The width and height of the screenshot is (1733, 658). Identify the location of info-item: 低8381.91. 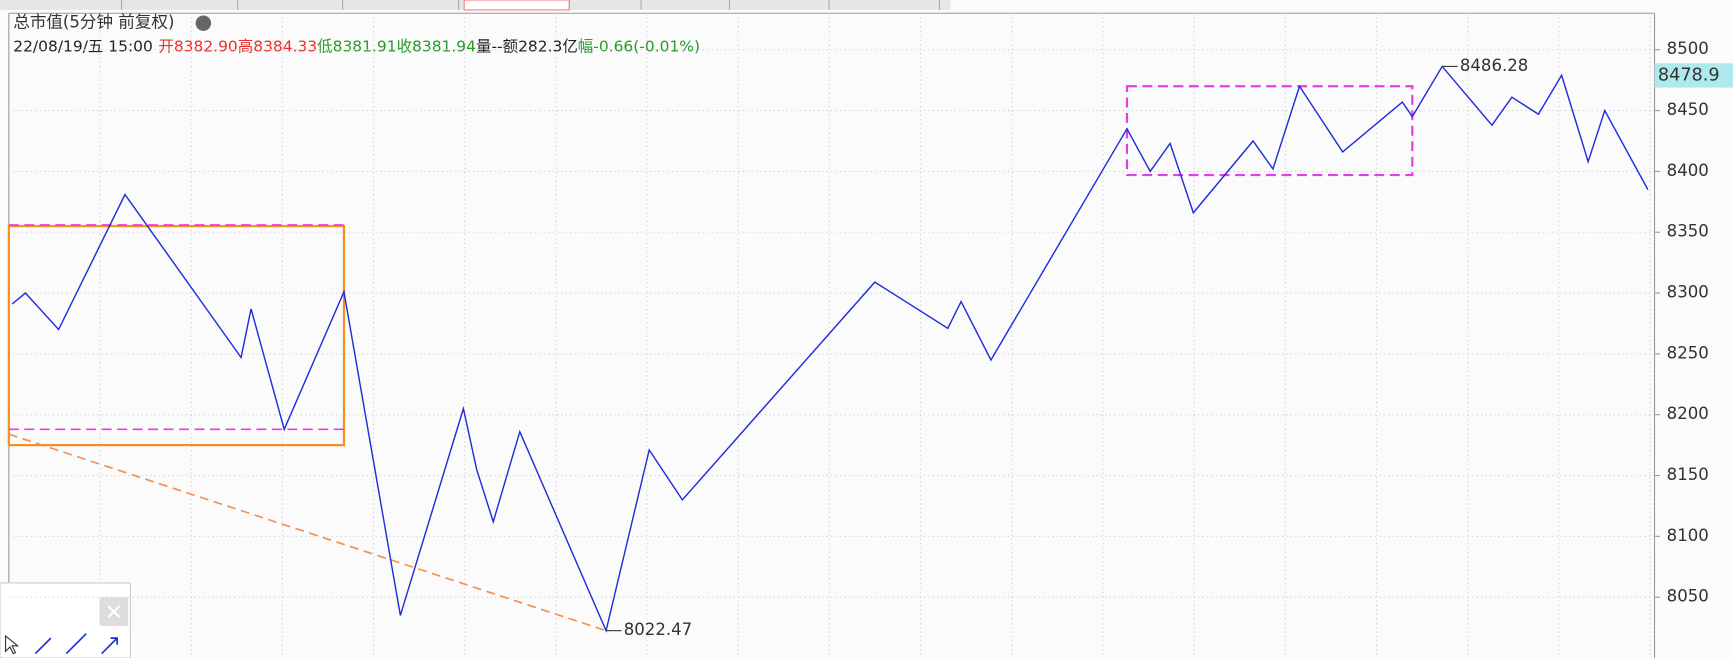
(356, 46).